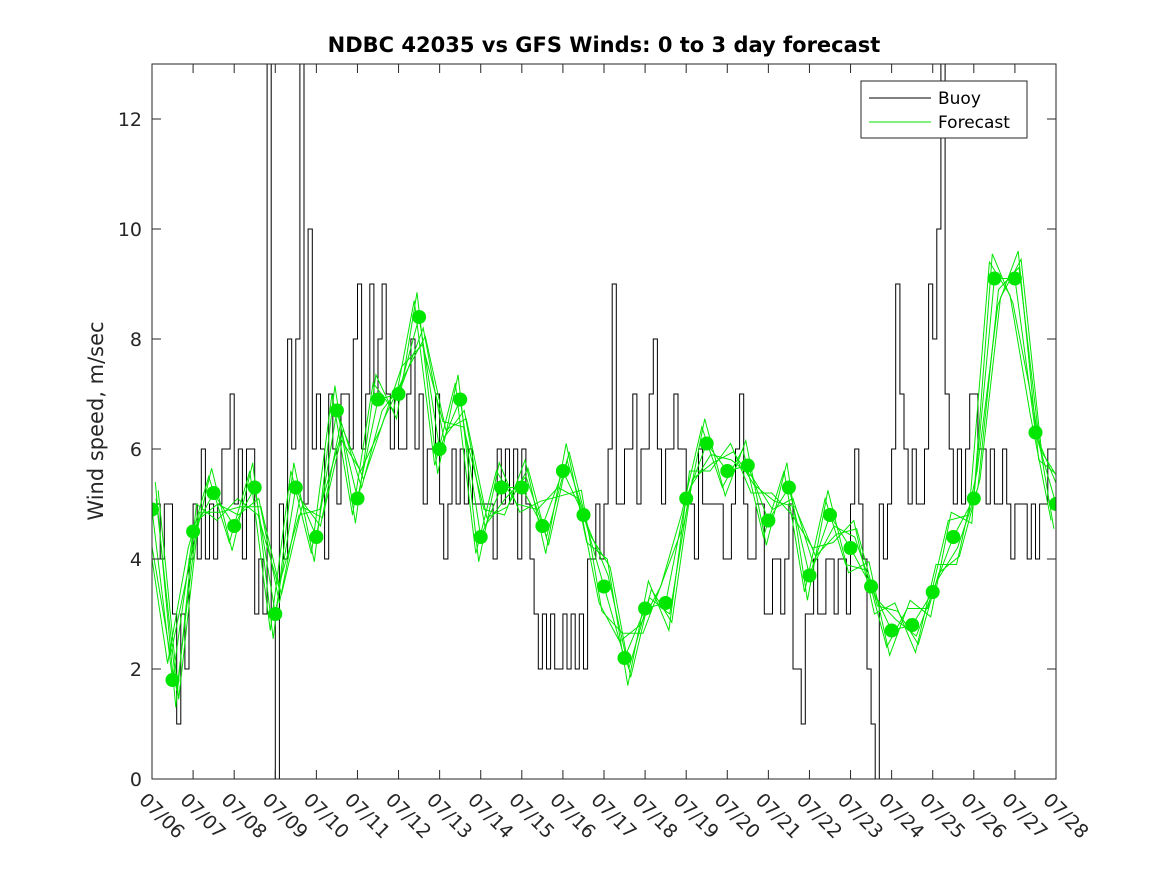 The image size is (1167, 875). What do you see at coordinates (136, 780) in the screenshot?
I see `y-tick-label: 0` at bounding box center [136, 780].